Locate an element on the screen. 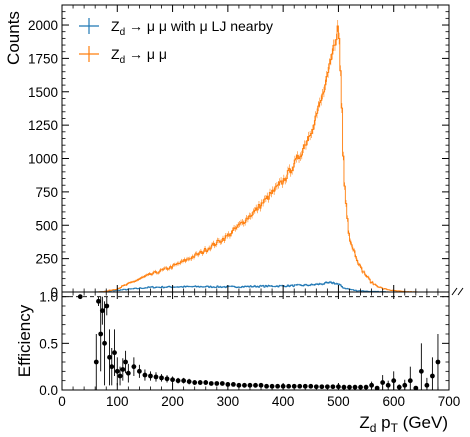 The width and height of the screenshot is (470, 437). bottom-y-axis-label: Efficiency is located at coordinates (24, 340).